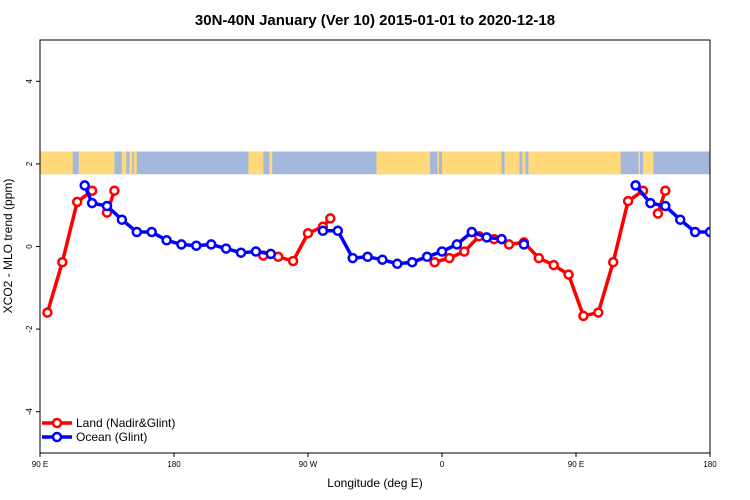  I want to click on x-axis: 90 E 180 90 W 0 90 E 180, so click(374, 461).